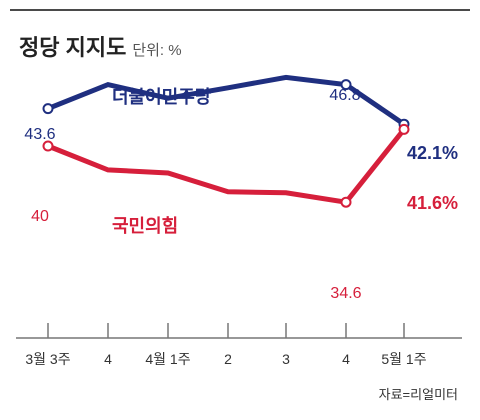 Image resolution: width=480 pixels, height=420 pixels. I want to click on data-label: 42.1%, so click(432, 153).